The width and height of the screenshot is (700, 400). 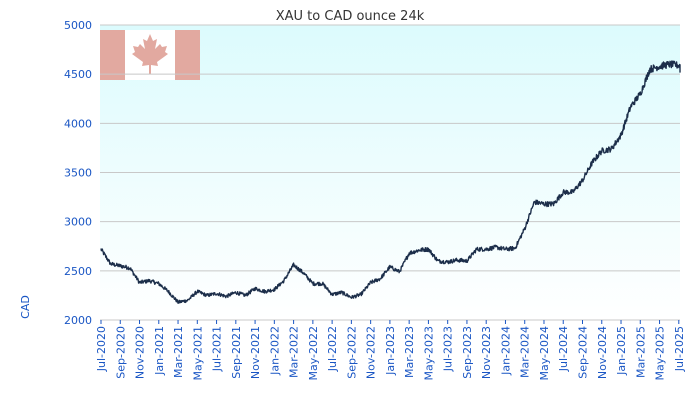 What do you see at coordinates (274, 351) in the screenshot?
I see `x-tick-label: Jan-2022` at bounding box center [274, 351].